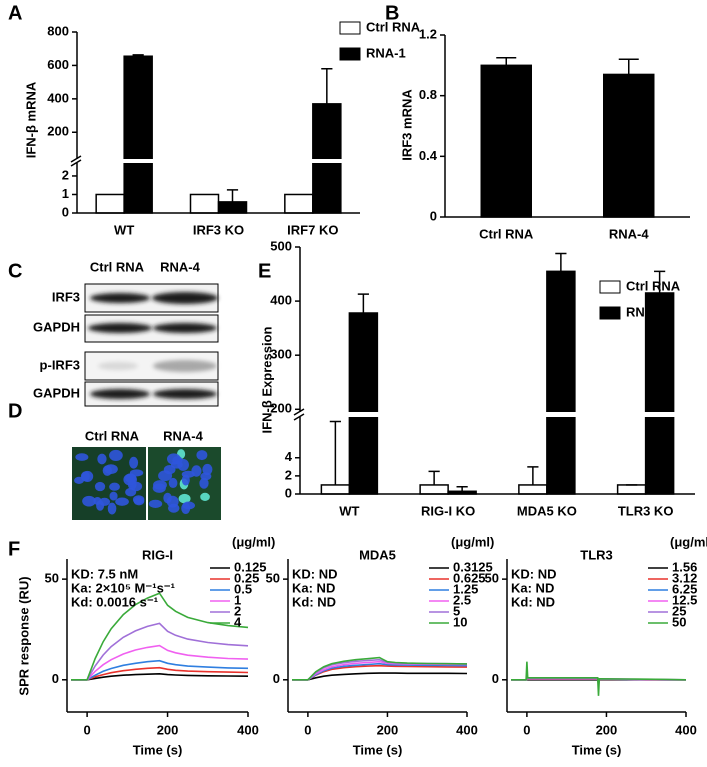  What do you see at coordinates (547, 510) in the screenshot?
I see `x-tick-label: MDA5 KO` at bounding box center [547, 510].